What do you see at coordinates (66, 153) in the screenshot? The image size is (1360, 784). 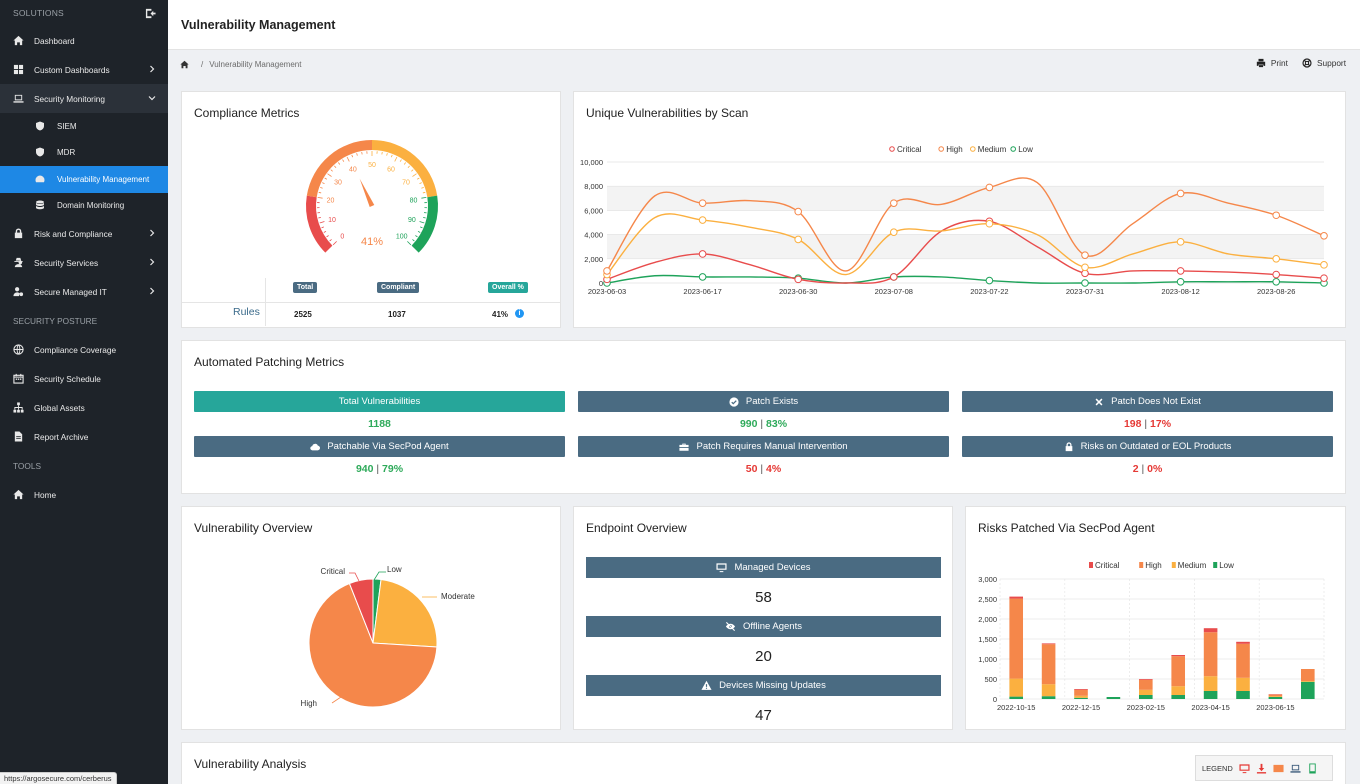 I see `sidebar-subitem-label: MDR` at bounding box center [66, 153].